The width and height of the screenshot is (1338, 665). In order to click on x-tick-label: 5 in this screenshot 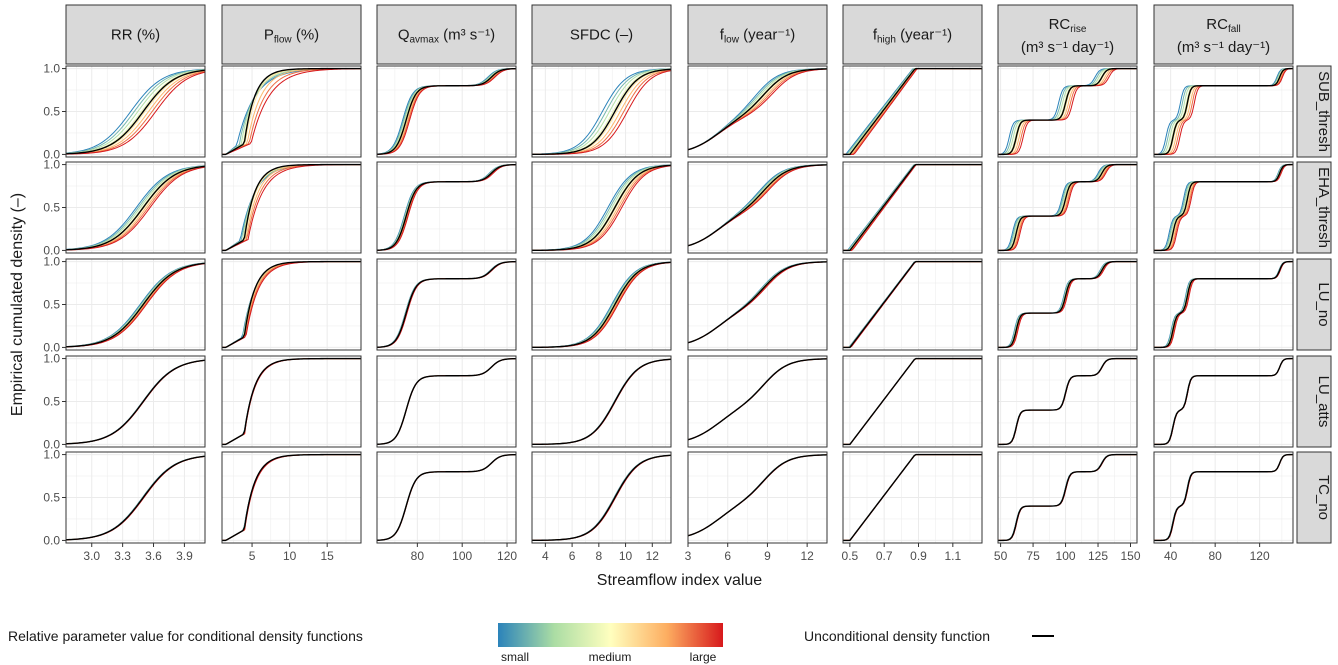, I will do `click(252, 556)`.